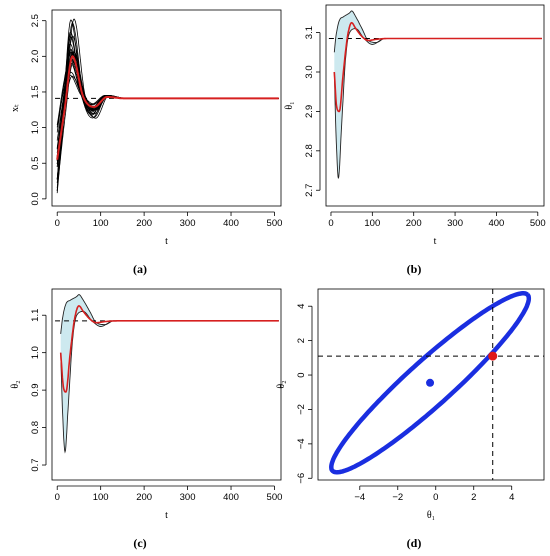 The height and width of the screenshot is (556, 550). Describe the element at coordinates (301, 478) in the screenshot. I see `y-tick-label: −6` at that location.